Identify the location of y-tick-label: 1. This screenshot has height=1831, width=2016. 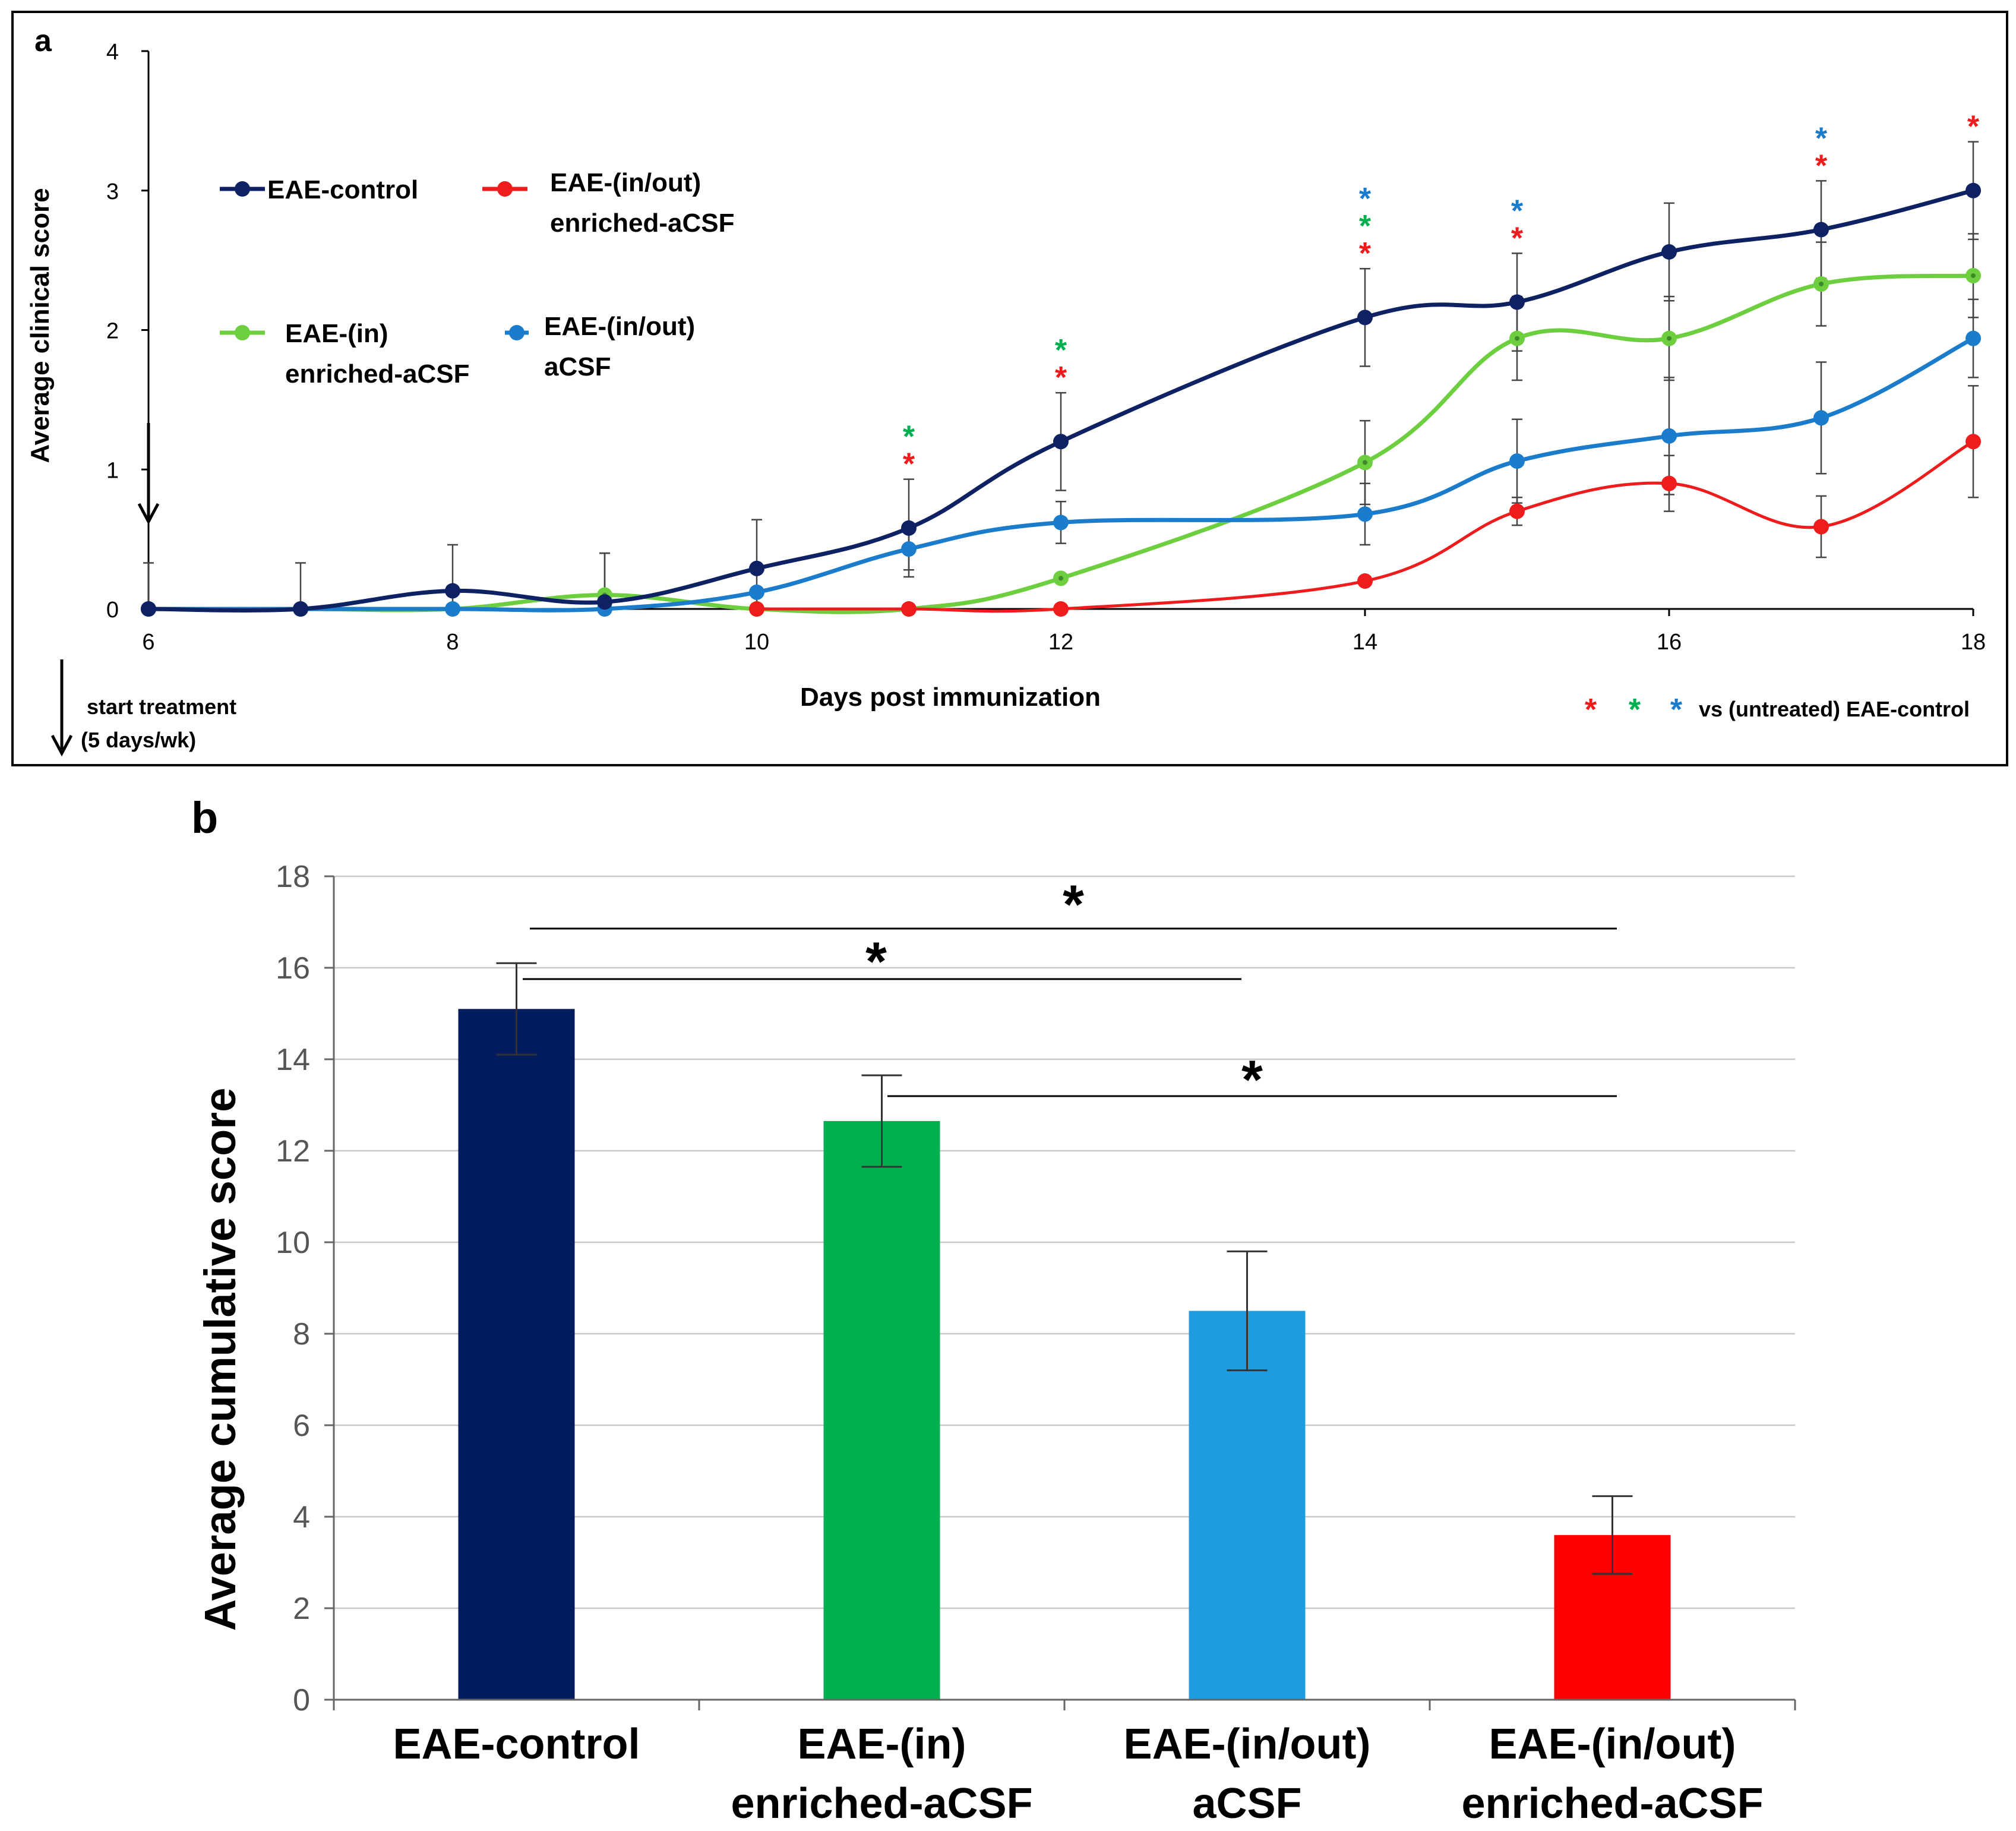
(112, 470).